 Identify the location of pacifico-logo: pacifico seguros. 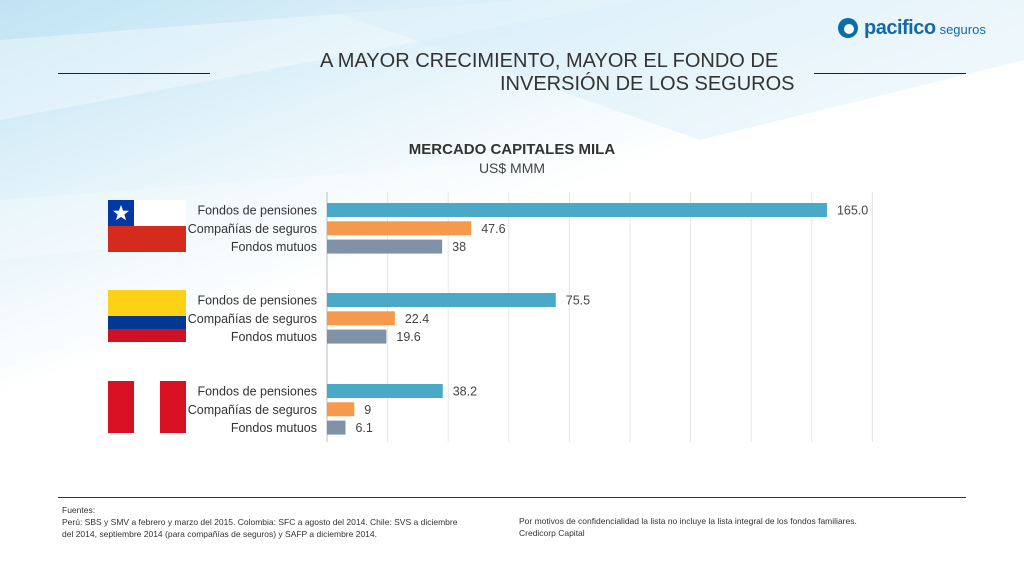
(912, 28).